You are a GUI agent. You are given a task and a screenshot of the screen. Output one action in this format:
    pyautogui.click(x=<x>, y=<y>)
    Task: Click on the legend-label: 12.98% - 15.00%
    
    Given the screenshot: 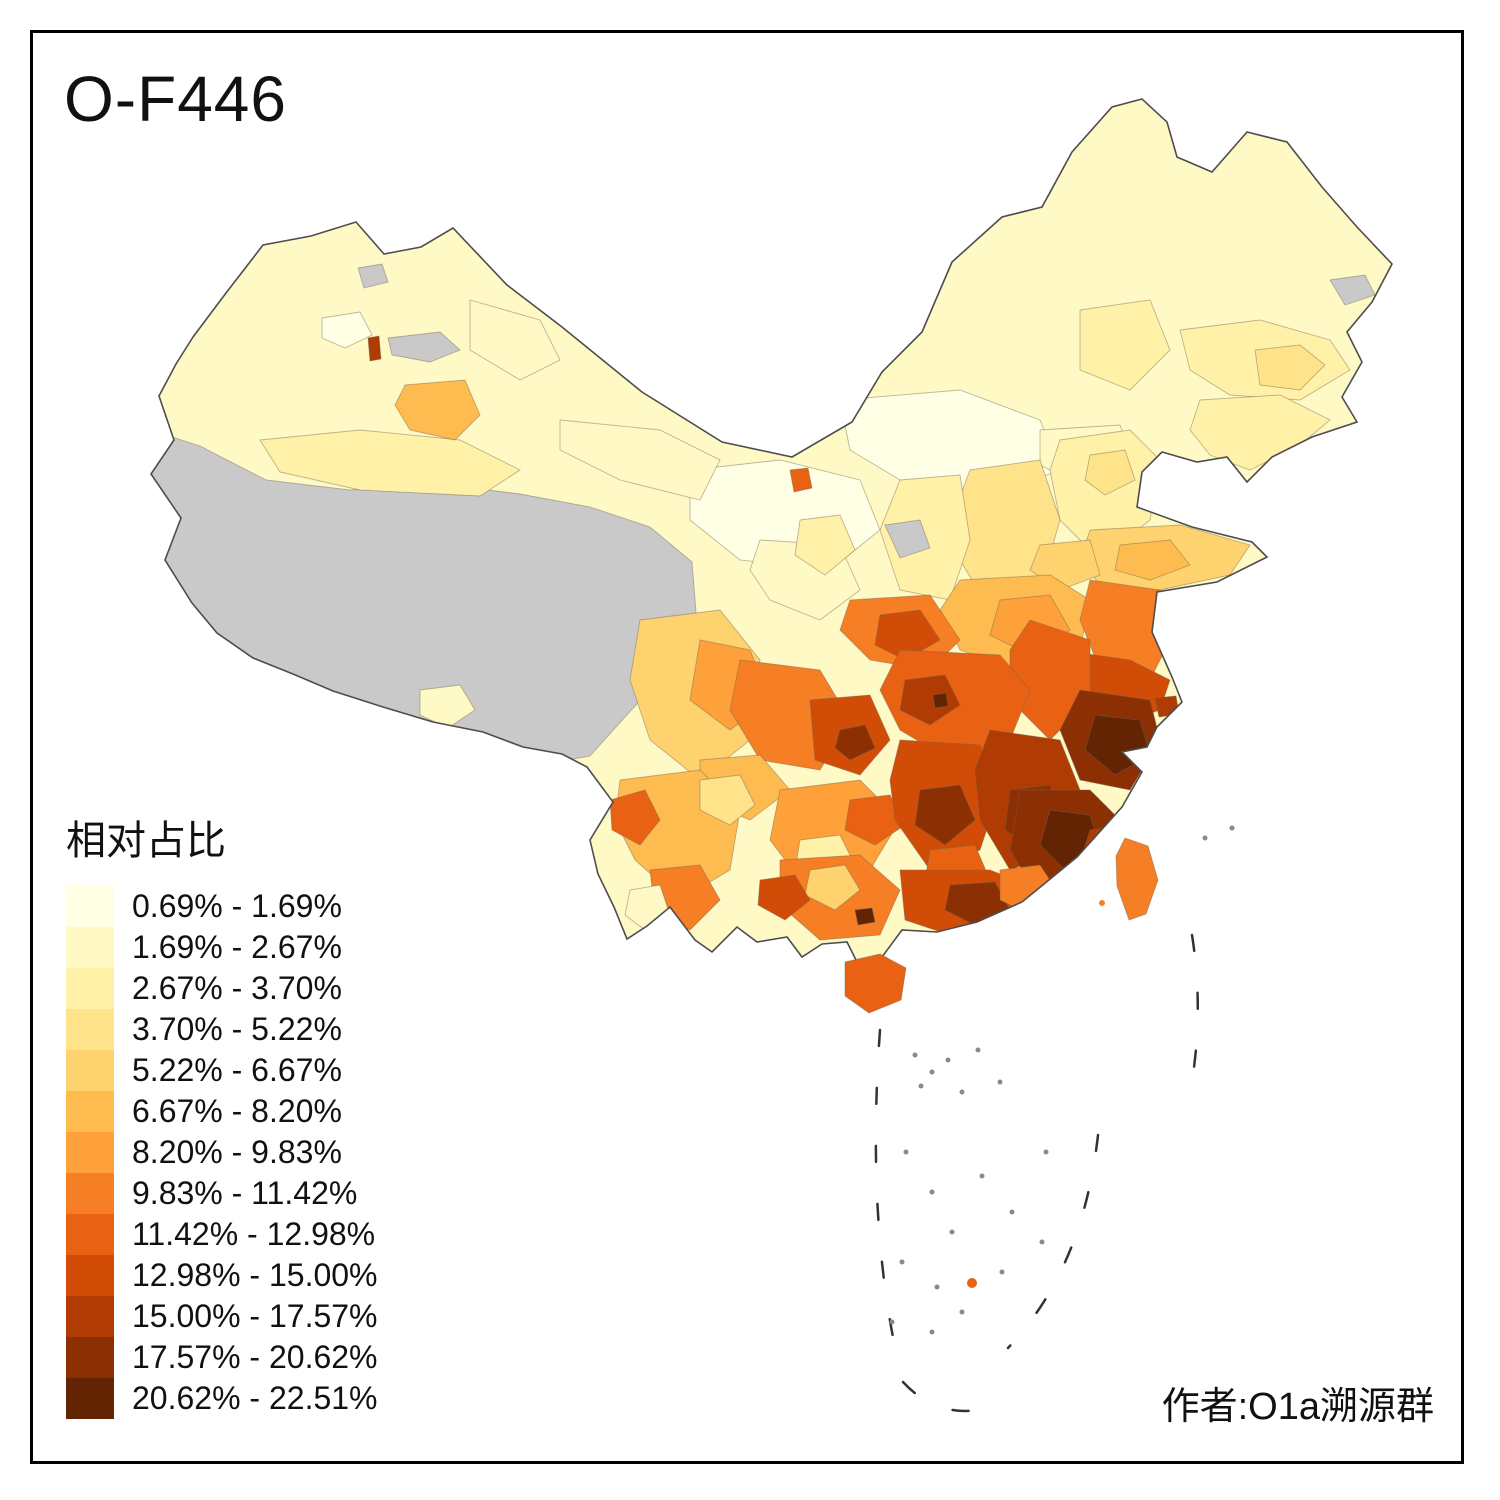 What is the action you would take?
    pyautogui.click(x=255, y=1275)
    